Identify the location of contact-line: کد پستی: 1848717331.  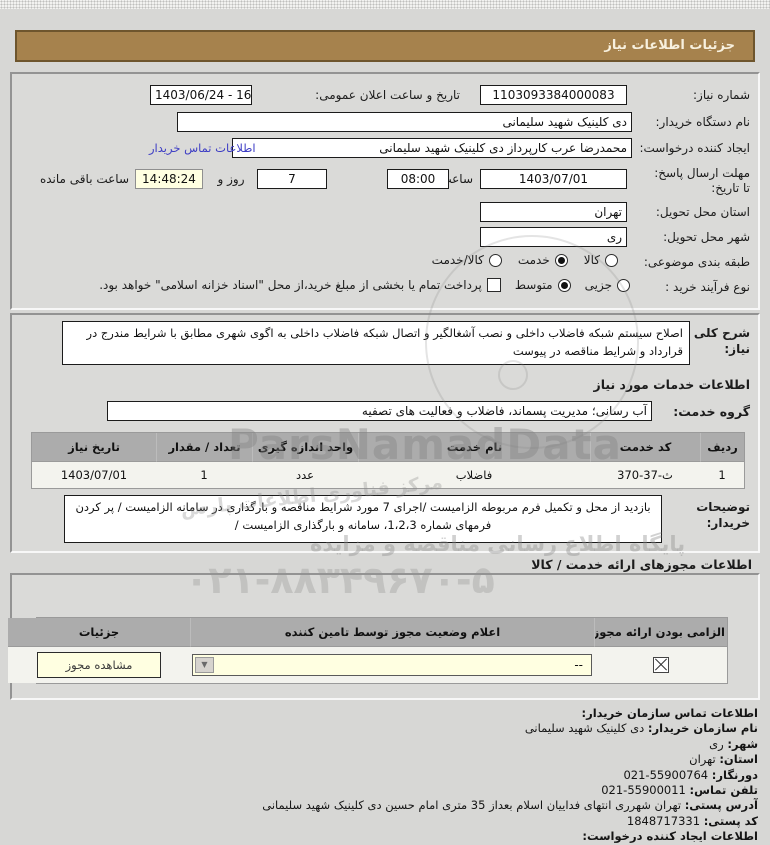
(692, 820).